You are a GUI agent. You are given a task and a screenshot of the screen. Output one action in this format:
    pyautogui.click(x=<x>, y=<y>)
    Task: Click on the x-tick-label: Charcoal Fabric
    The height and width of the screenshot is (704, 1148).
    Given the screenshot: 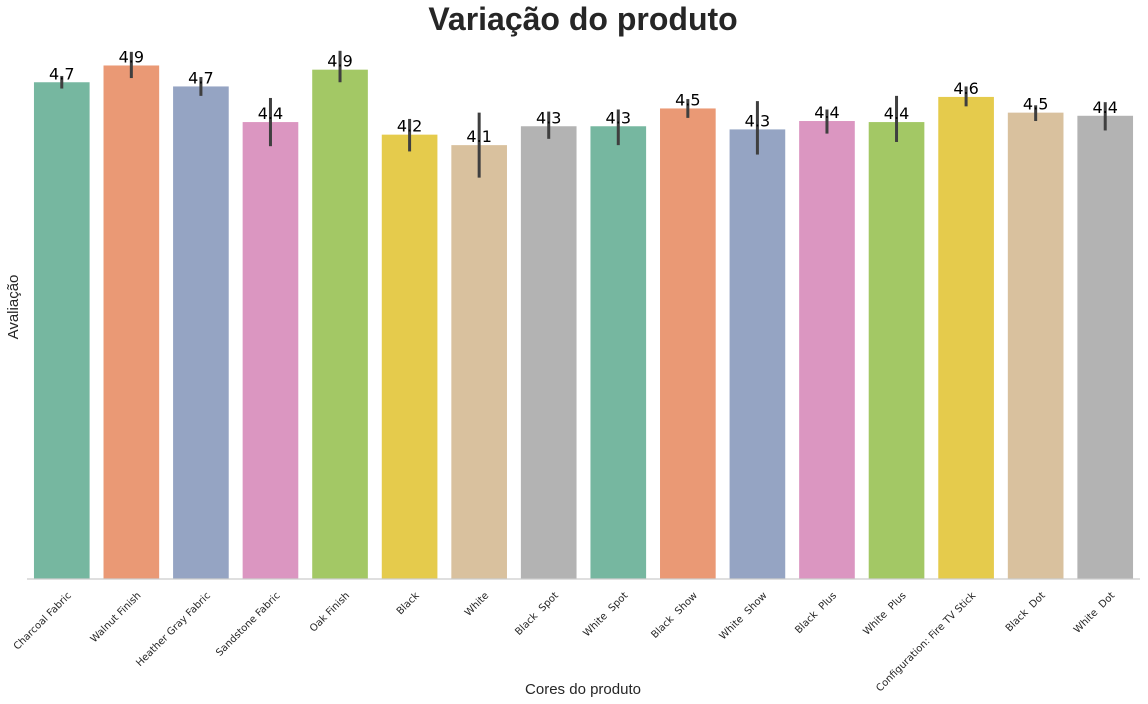 What is the action you would take?
    pyautogui.click(x=43, y=621)
    